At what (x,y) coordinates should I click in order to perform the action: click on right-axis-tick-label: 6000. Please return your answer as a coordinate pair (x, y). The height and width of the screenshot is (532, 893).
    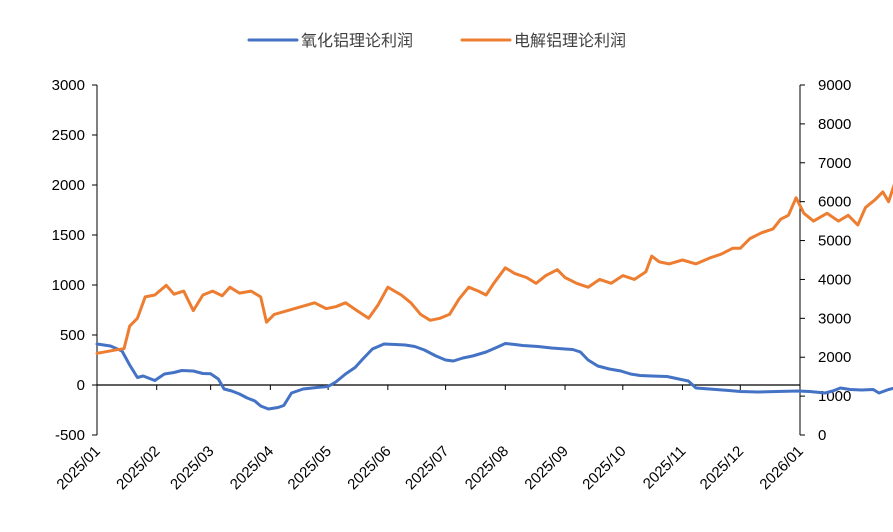
    Looking at the image, I should click on (834, 202).